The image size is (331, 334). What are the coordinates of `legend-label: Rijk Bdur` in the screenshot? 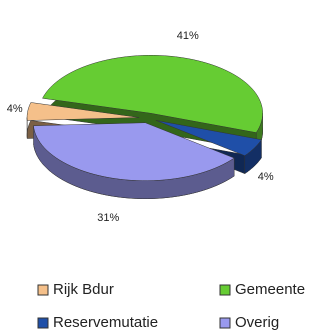 It's located at (83, 289).